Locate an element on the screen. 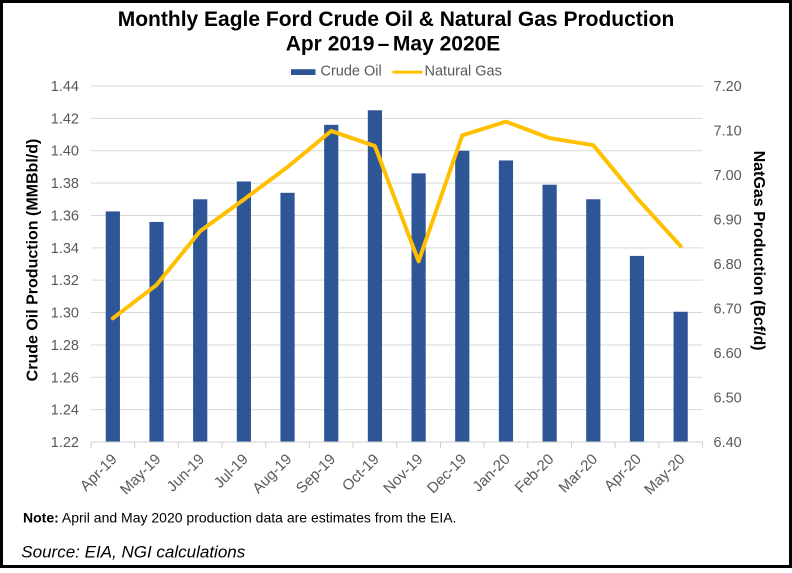 This screenshot has width=792, height=573. svg-text:Apr 2019–May 2020E: Apr 2019– May 2020E is located at coordinates (393, 43).